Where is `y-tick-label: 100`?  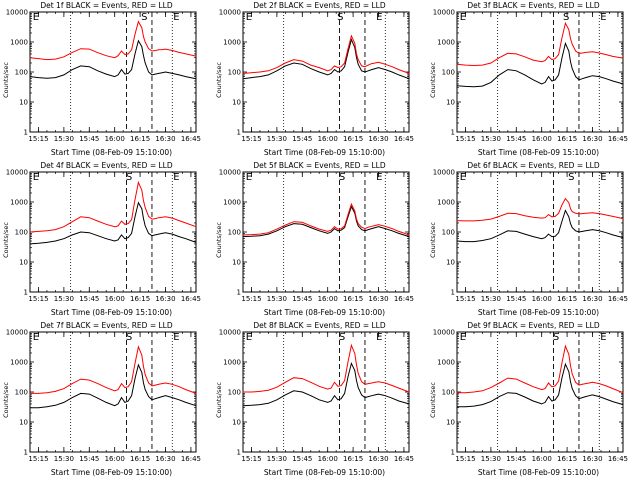 y-tick-label: 100 is located at coordinates (234, 393).